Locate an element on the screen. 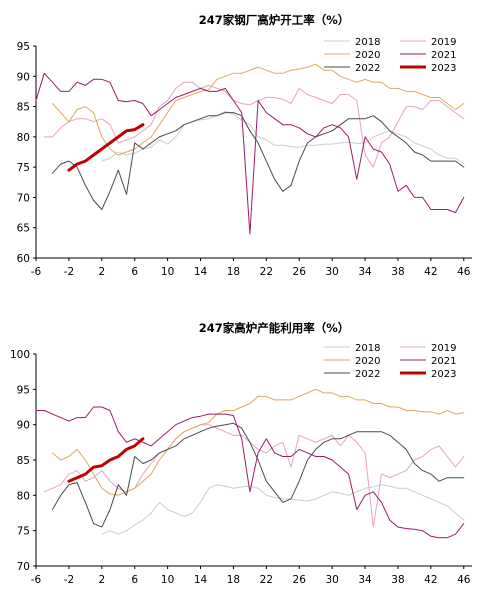  chart-title: 247家高炉产能利用率（%） is located at coordinates (274, 328).